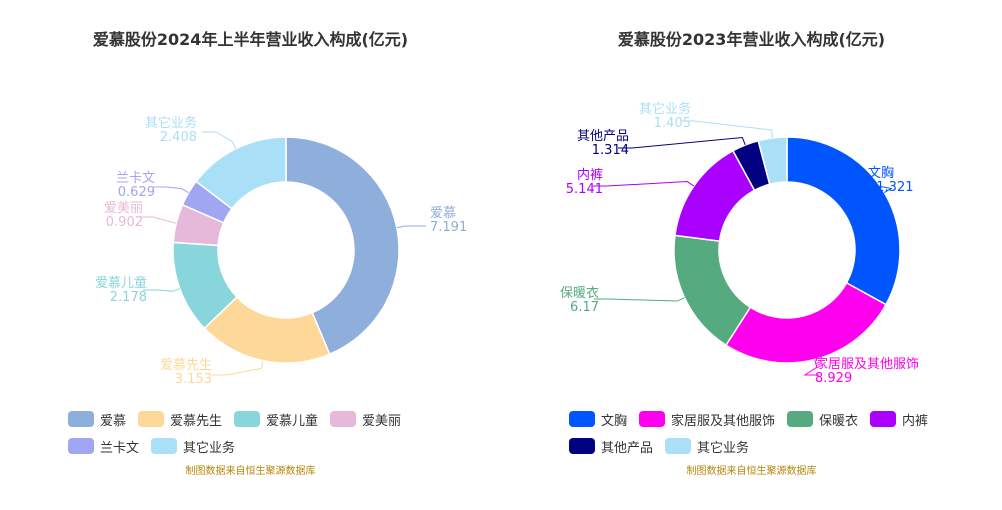  Describe the element at coordinates (881, 173) in the screenshot. I see `slice-label: 文胸` at that location.